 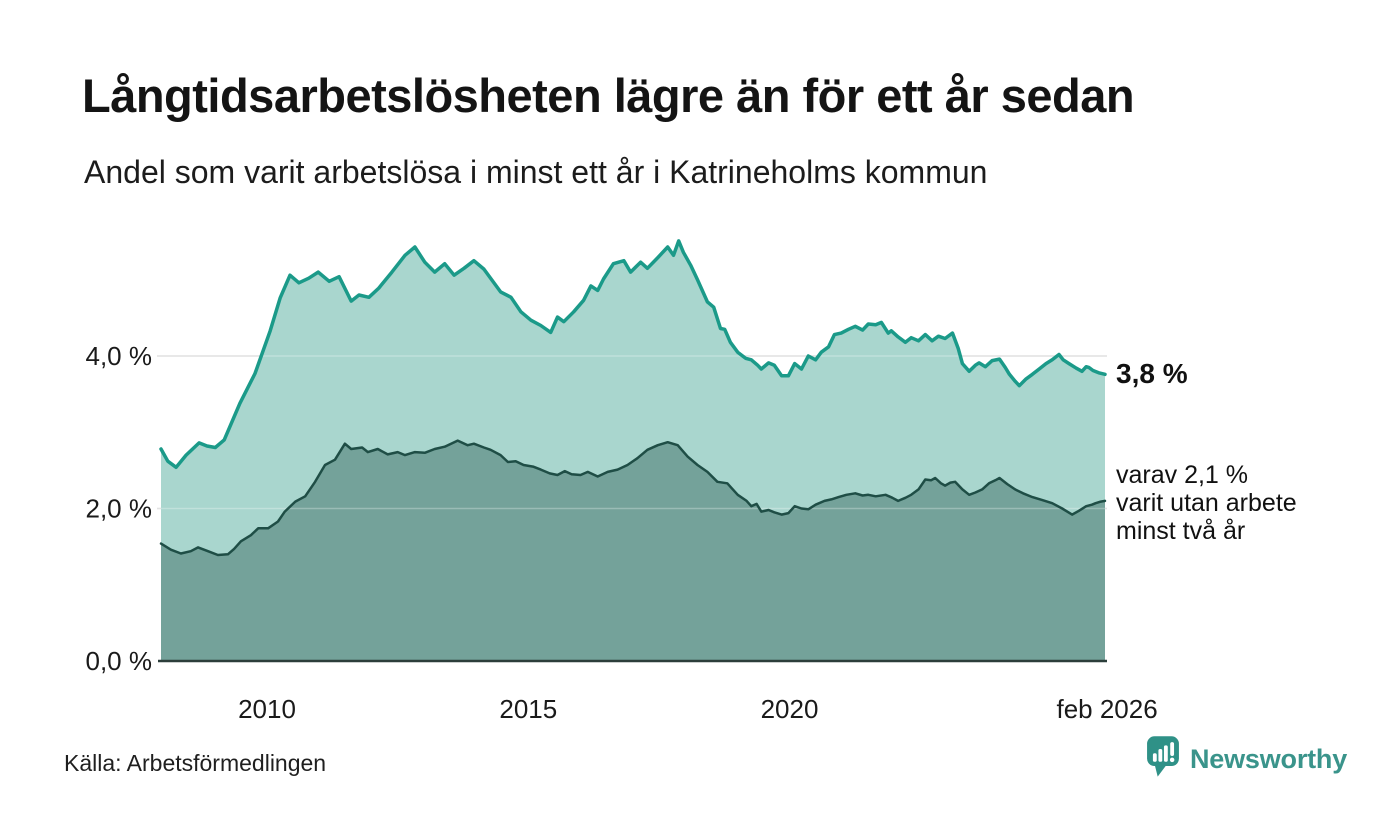 I want to click on y-tick-label: 0,0 %, so click(x=119, y=661).